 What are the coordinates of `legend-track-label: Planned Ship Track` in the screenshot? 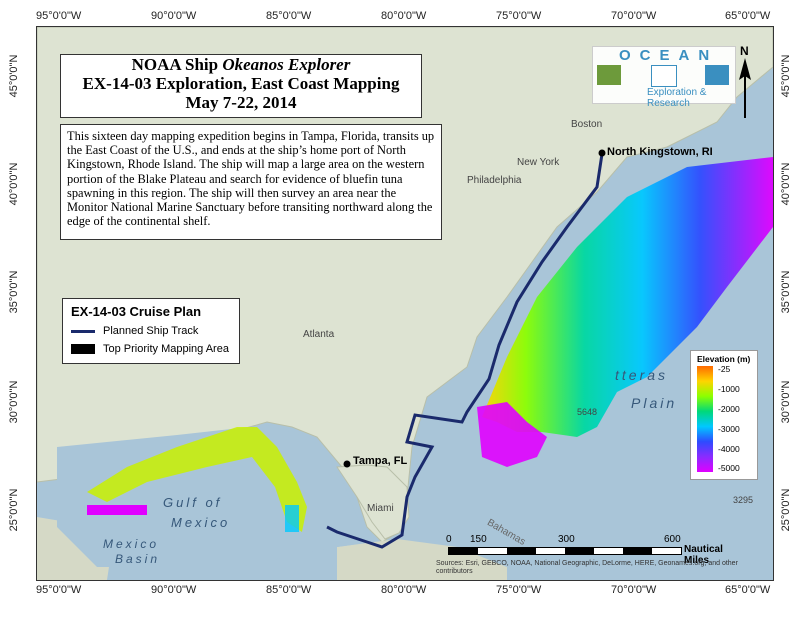 It's located at (151, 331).